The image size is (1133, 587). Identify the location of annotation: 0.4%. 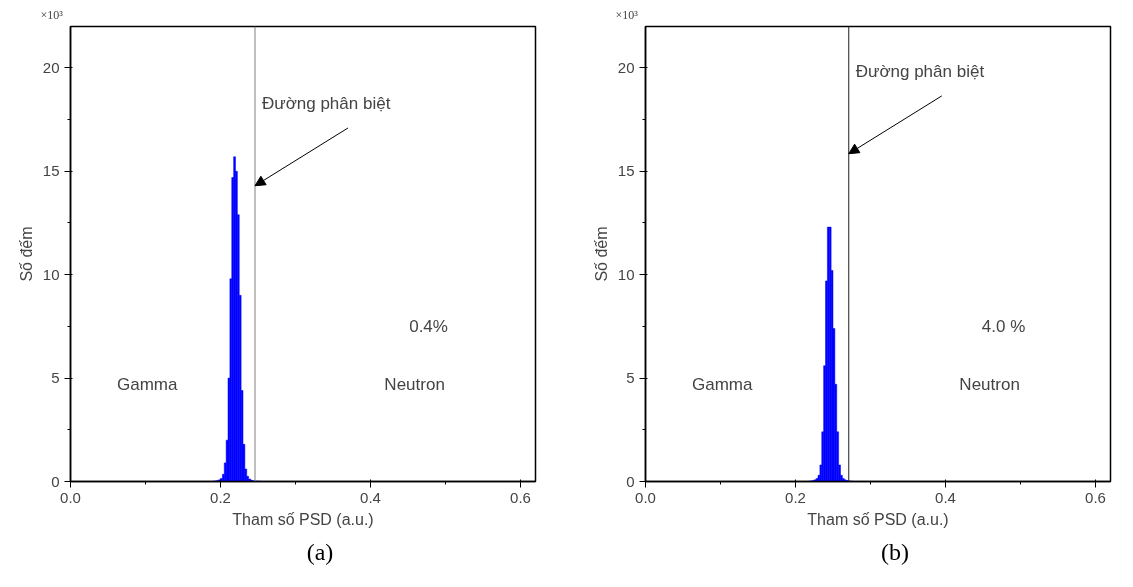
(428, 326).